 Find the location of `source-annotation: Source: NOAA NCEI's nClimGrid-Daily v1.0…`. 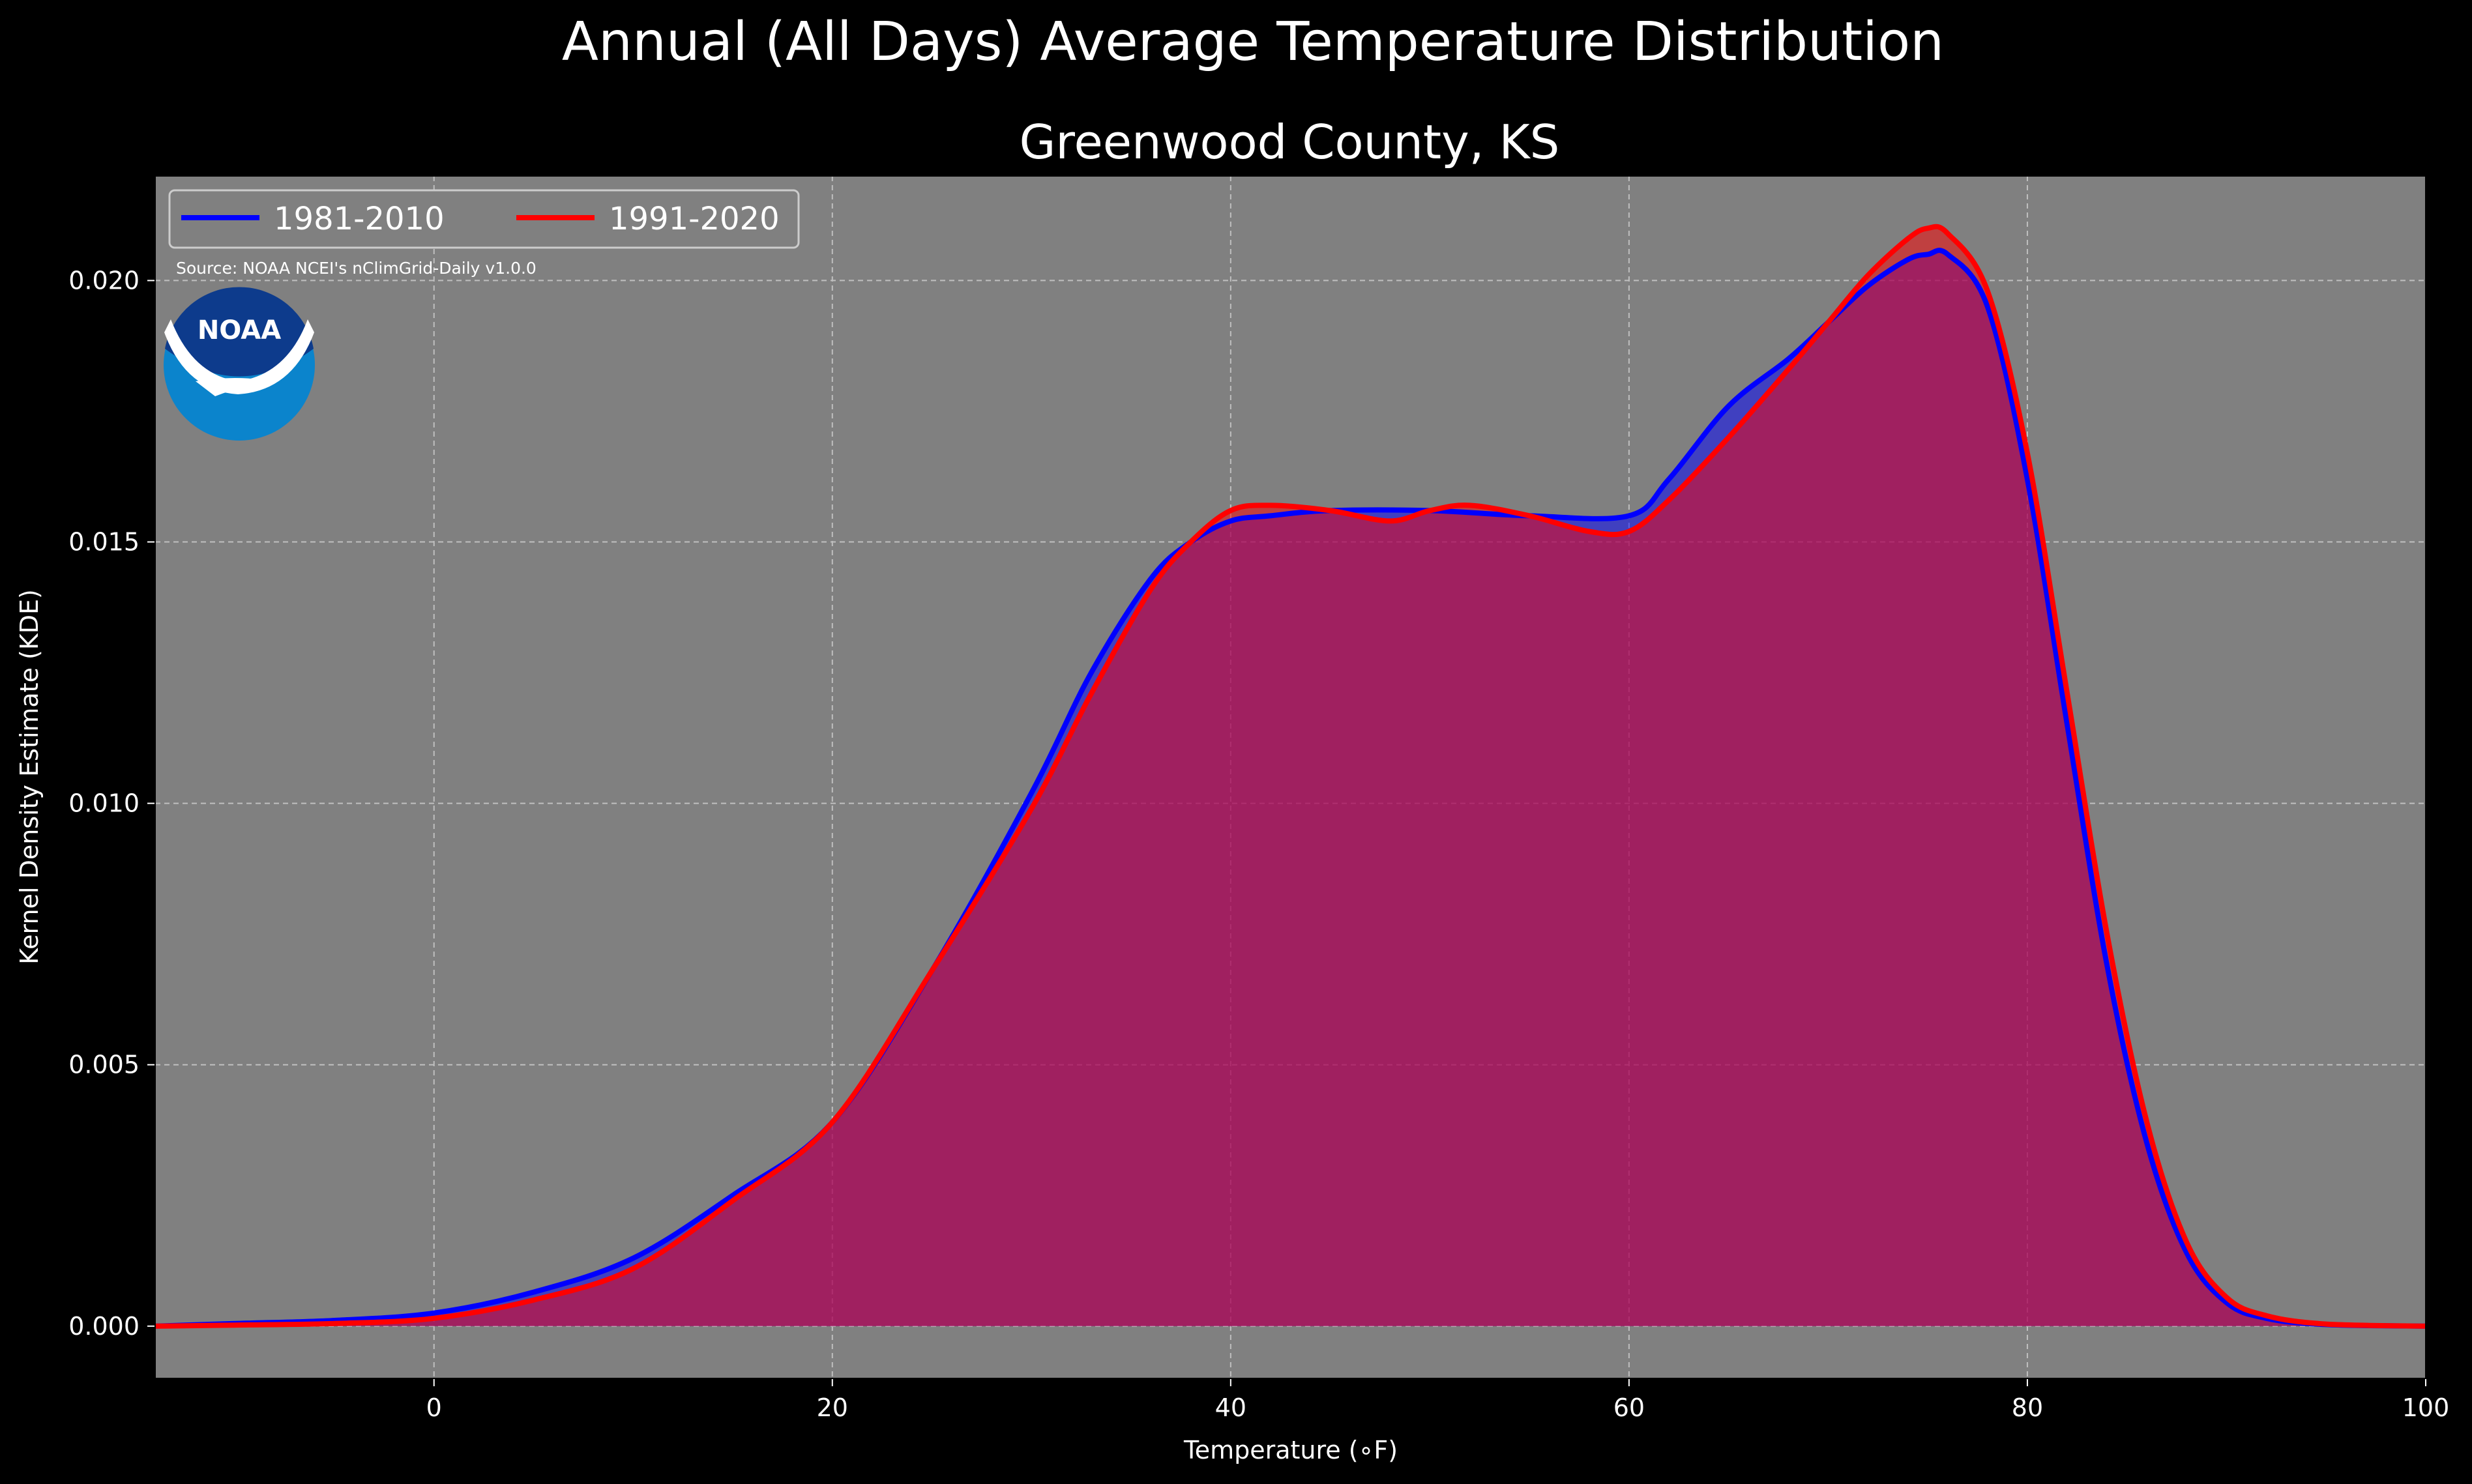

source-annotation: Source: NOAA NCEI's nClimGrid-Daily v1.0… is located at coordinates (357, 268).